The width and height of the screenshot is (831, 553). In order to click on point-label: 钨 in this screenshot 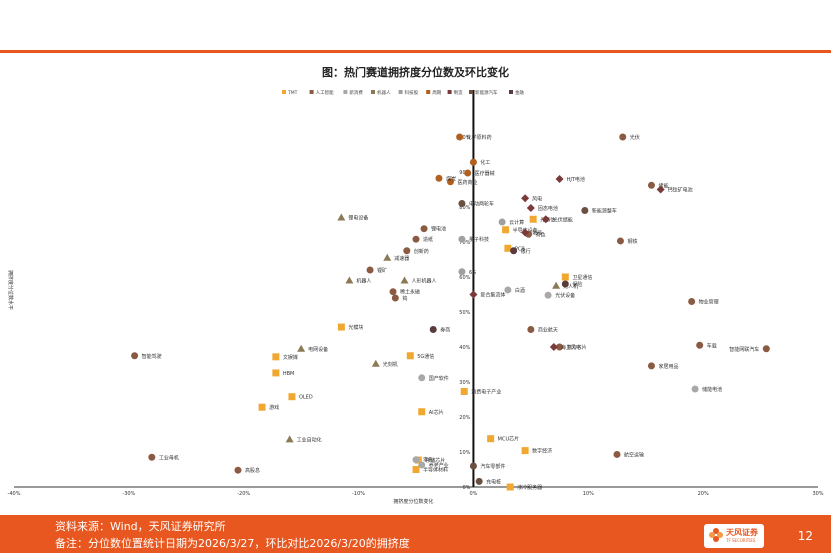, I will do `click(404, 298)`.